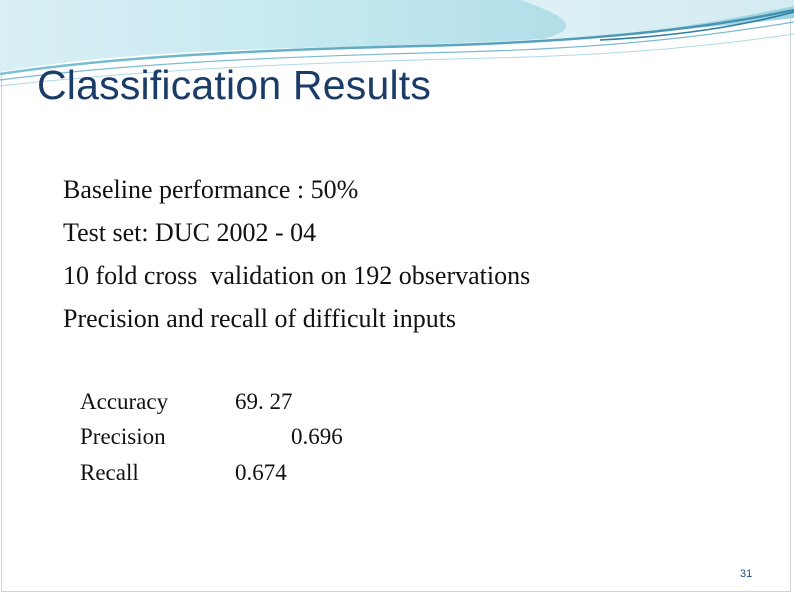 This screenshot has height=595, width=794. Describe the element at coordinates (211, 402) in the screenshot. I see `table-row: Accuracy 69. 27` at that location.